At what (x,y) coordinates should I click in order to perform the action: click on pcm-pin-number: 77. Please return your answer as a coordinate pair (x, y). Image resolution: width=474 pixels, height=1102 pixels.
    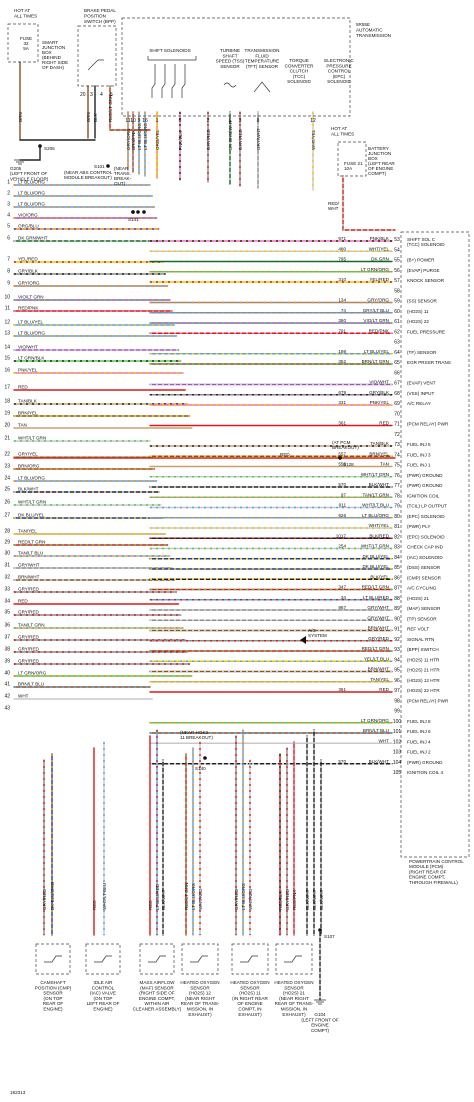
    Looking at the image, I should click on (397, 486).